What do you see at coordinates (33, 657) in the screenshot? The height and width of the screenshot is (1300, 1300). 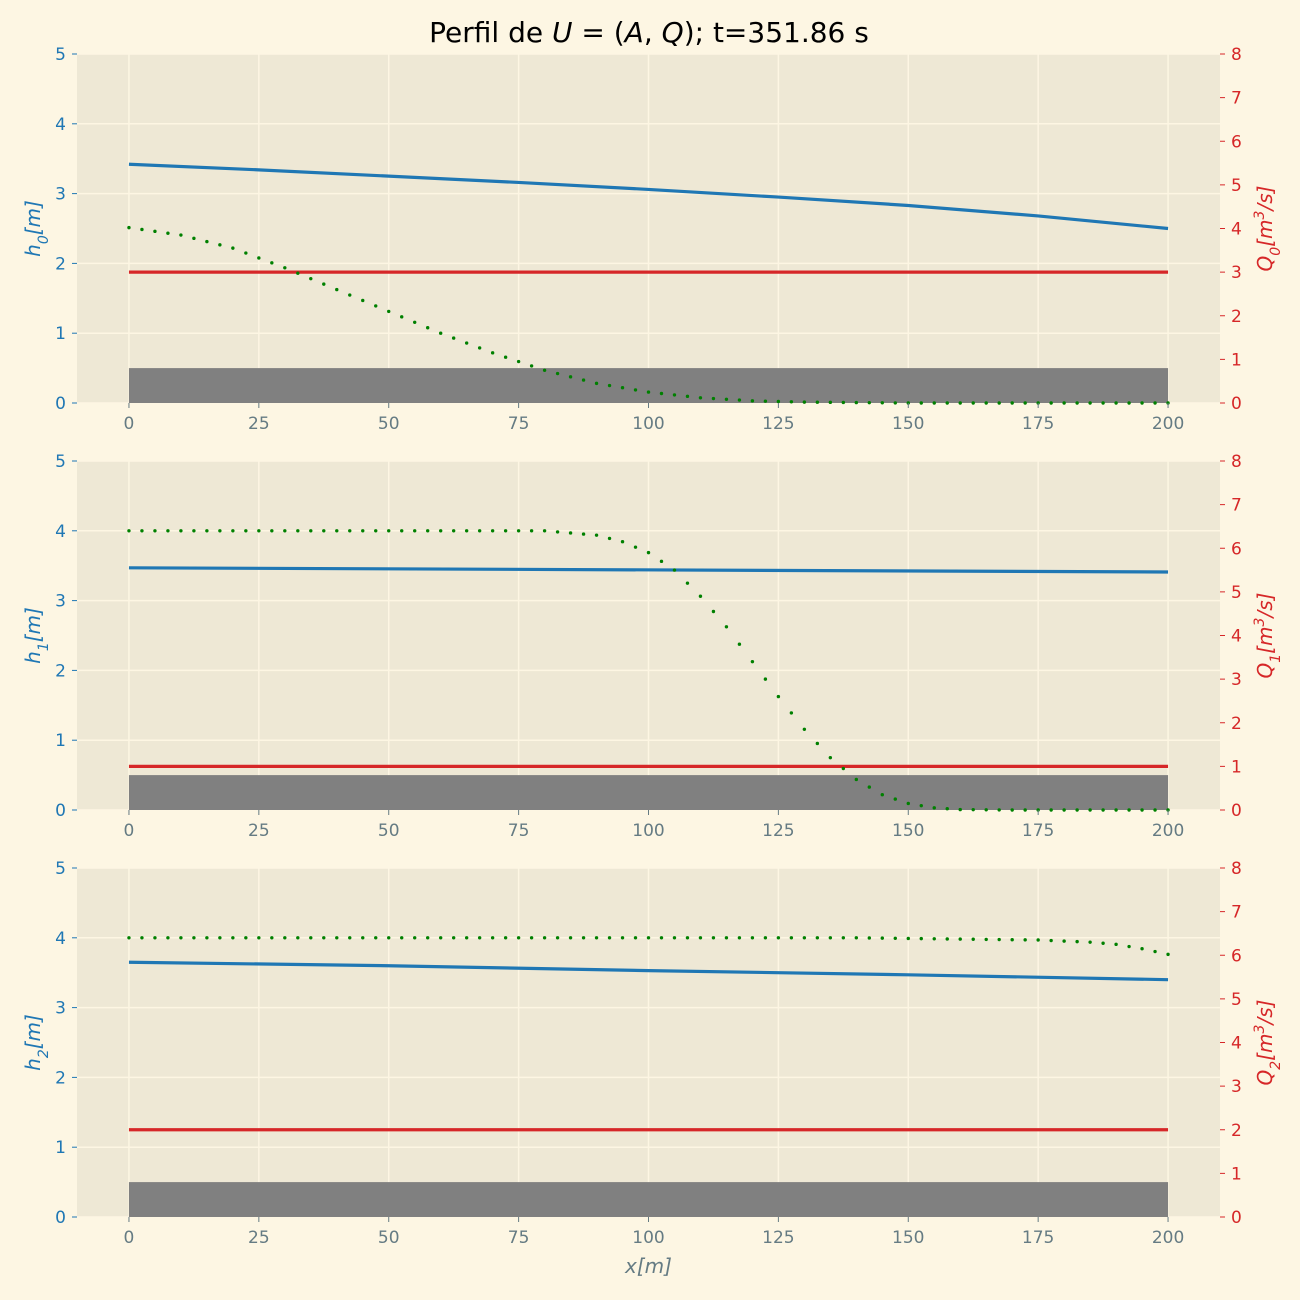 I see `y-left-axis-label-part: h` at bounding box center [33, 657].